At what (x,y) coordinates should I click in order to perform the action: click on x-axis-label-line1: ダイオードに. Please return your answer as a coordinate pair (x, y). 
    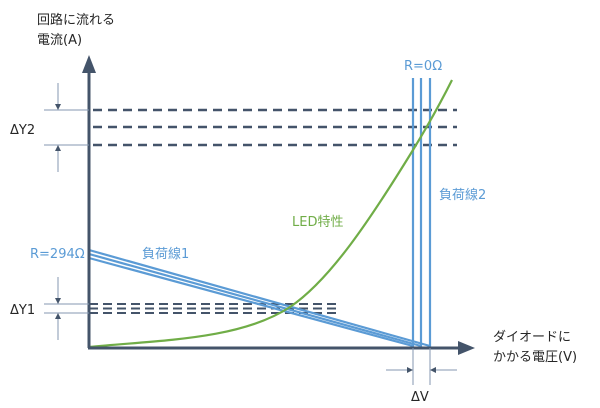
    Looking at the image, I should click on (532, 337).